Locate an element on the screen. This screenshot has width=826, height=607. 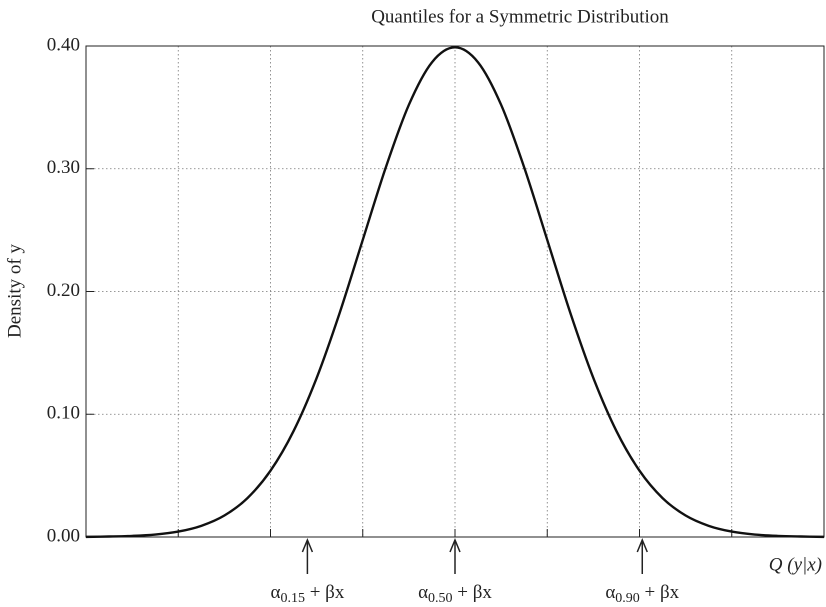
y-tick-label: 0.30 is located at coordinates (63, 167).